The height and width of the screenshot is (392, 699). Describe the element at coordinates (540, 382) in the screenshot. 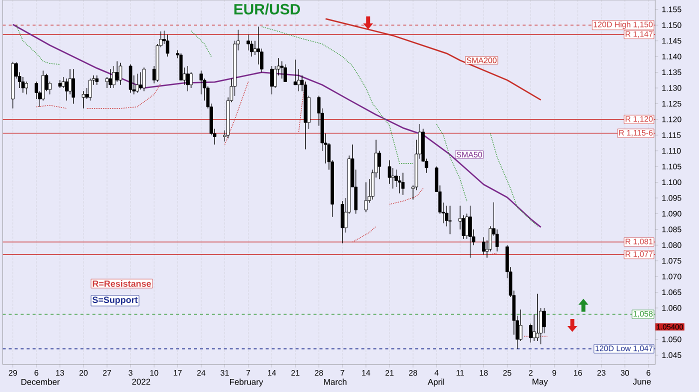

I see `text: May` at that location.